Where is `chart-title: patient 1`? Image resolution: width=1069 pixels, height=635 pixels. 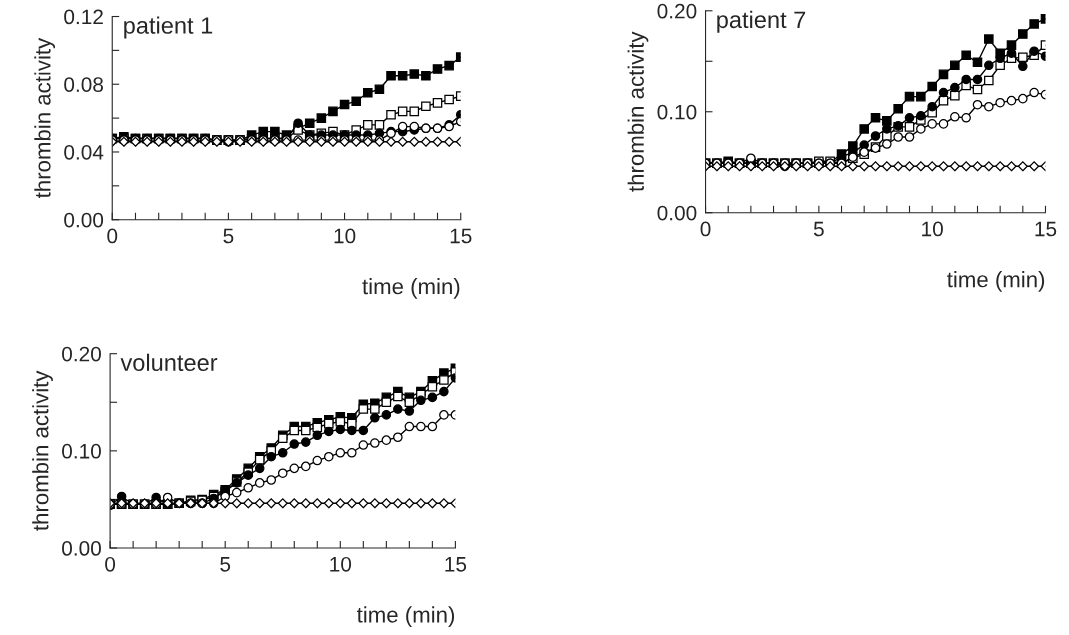 chart-title: patient 1 is located at coordinates (168, 27).